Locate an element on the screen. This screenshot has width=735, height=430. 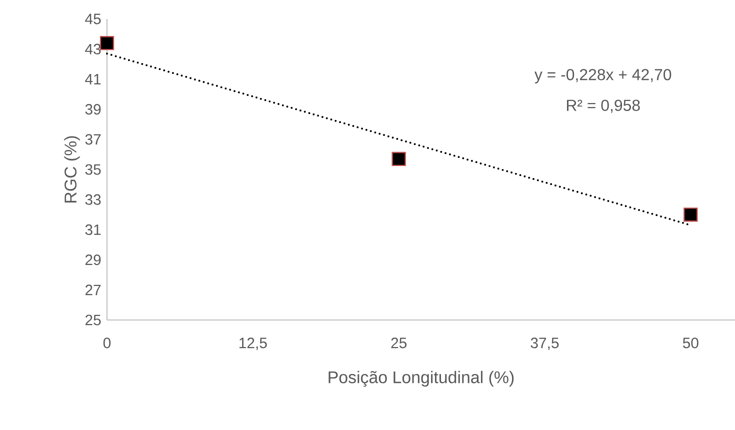
x-tick-label: 50 is located at coordinates (690, 343).